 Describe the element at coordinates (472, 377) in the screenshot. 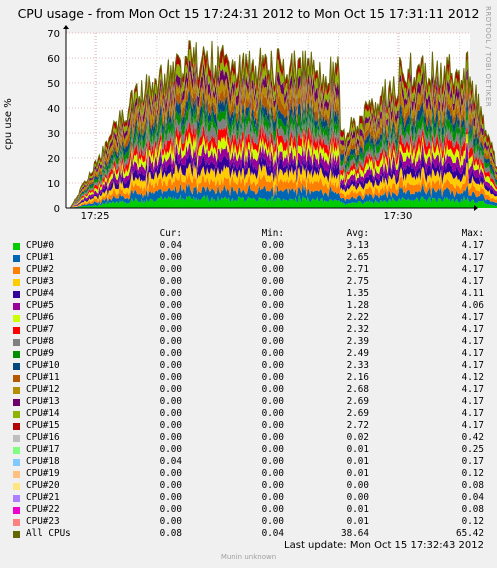

I see `legend-max: 4.12` at that location.